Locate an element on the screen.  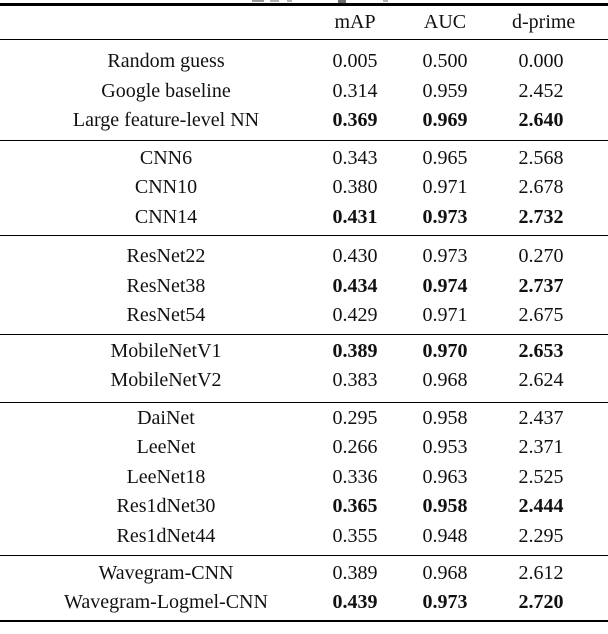
metric-value: 0.430 is located at coordinates (355, 256).